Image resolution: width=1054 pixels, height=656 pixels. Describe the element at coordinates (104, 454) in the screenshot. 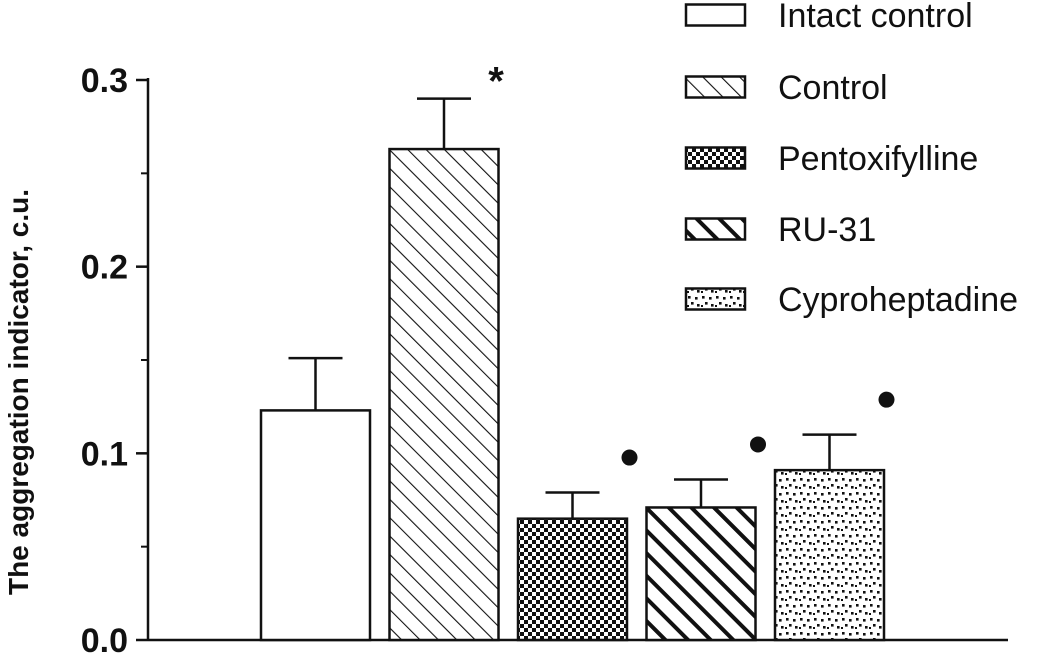

I see `y-tick-label: 0.1` at that location.